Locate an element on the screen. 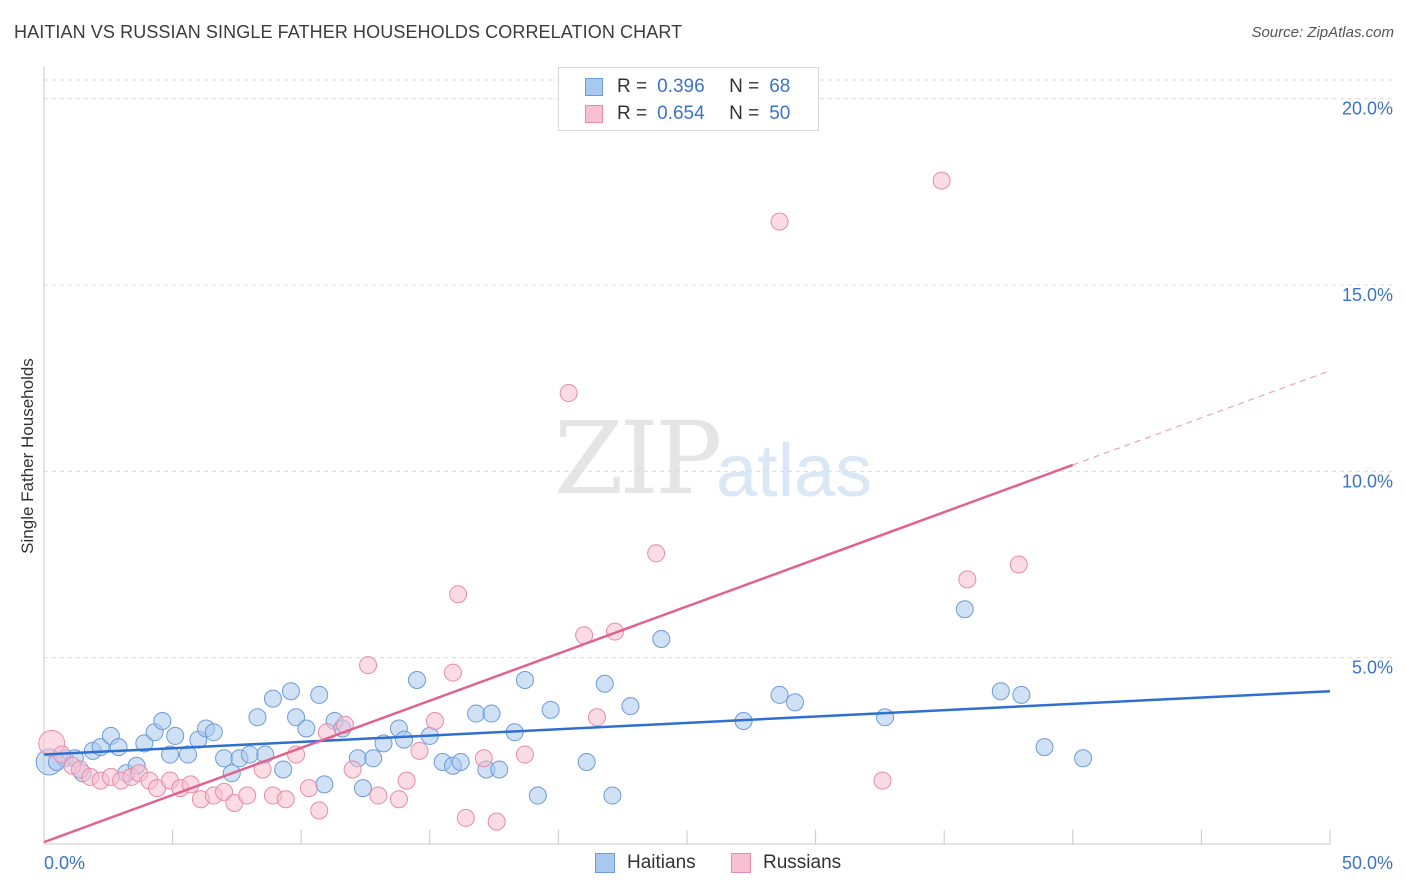  stats-legend: R = 0.396 N = 68 R = 0.654 N = 50 is located at coordinates (688, 99).